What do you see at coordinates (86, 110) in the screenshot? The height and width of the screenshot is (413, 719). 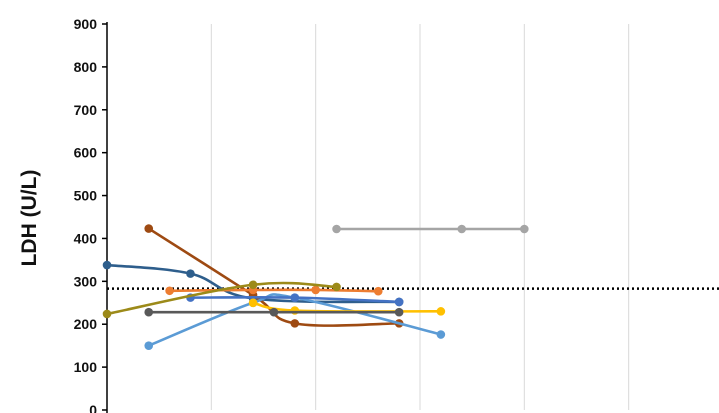 I see `y-tick-label: 700` at bounding box center [86, 110].